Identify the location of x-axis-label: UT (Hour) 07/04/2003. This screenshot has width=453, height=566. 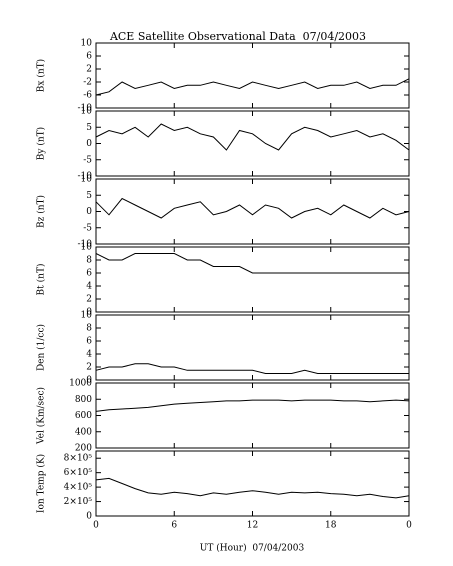
(252, 548).